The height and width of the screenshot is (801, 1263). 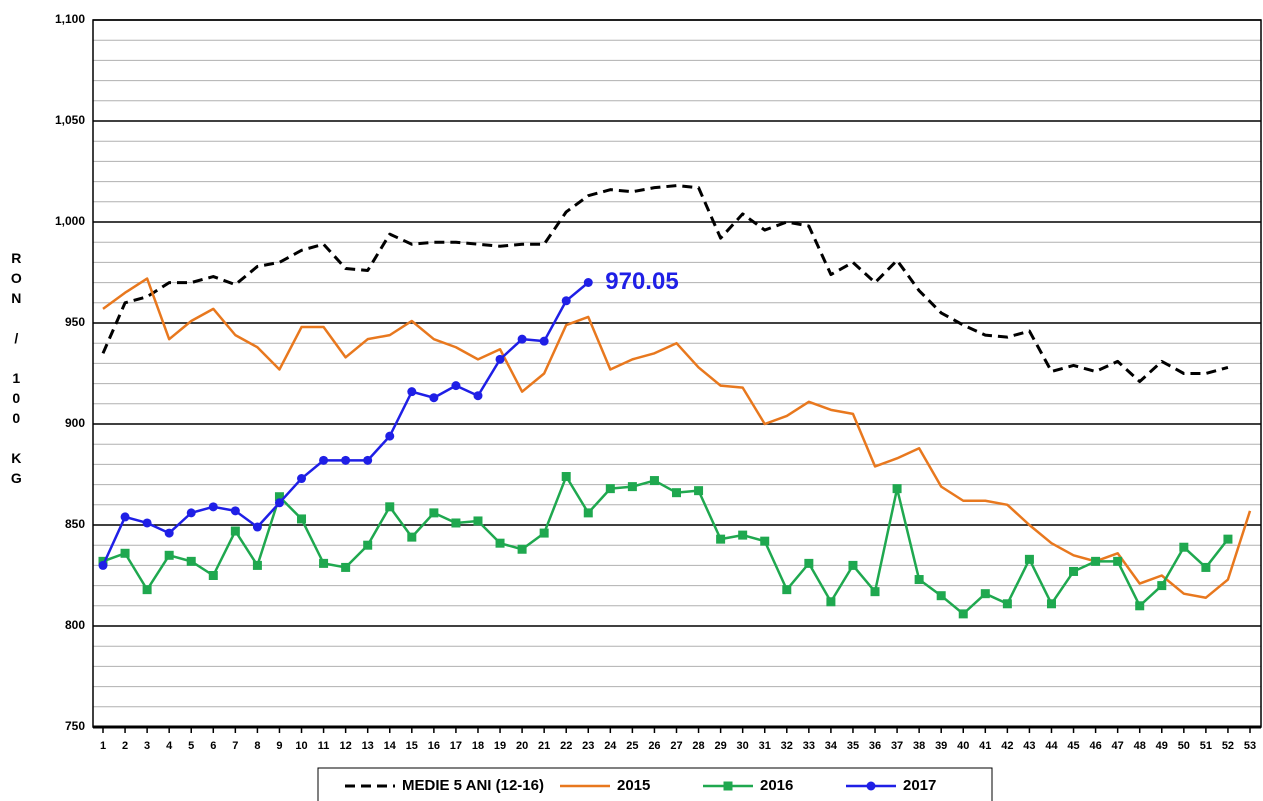 I want to click on x-tick-label: 33, so click(x=809, y=746).